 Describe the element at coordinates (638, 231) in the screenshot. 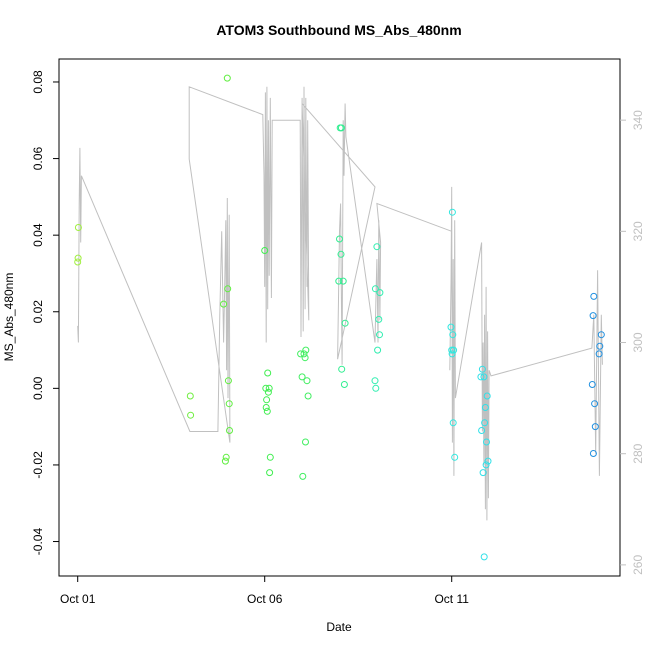

I see `y2-tick-label: 320` at that location.